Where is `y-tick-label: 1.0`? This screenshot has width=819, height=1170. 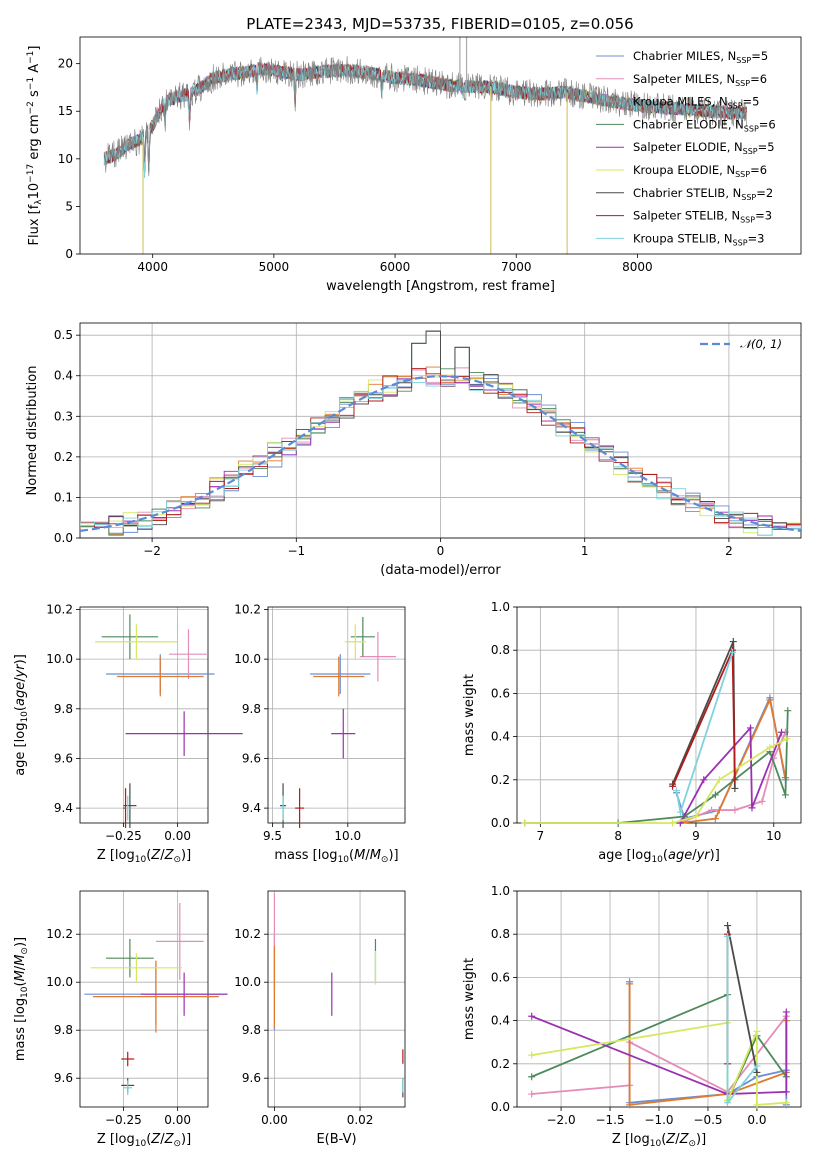
y-tick-label: 1.0 is located at coordinates (500, 607).